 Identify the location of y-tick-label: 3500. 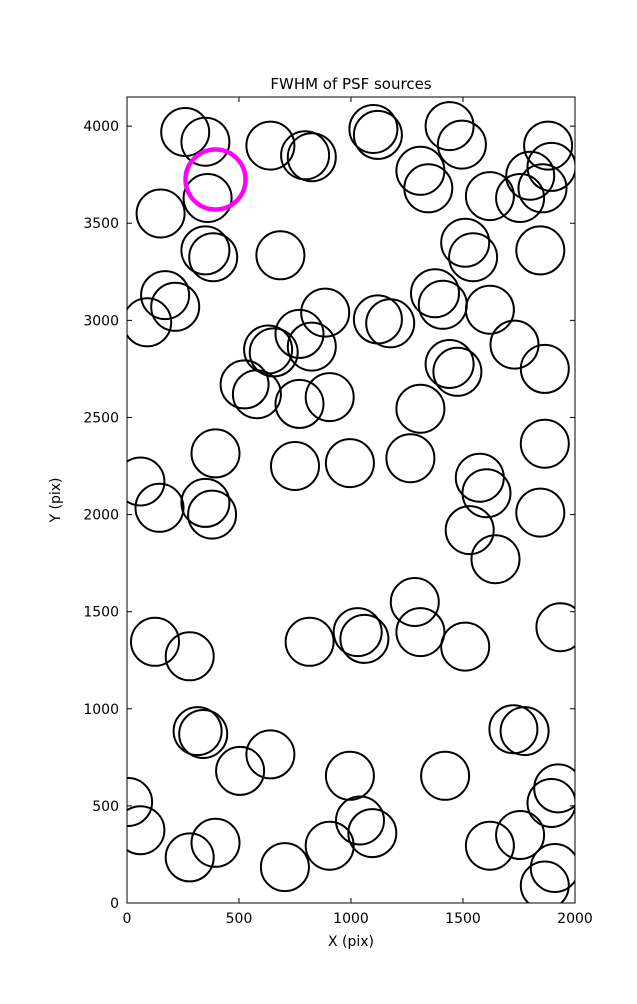
(101, 224).